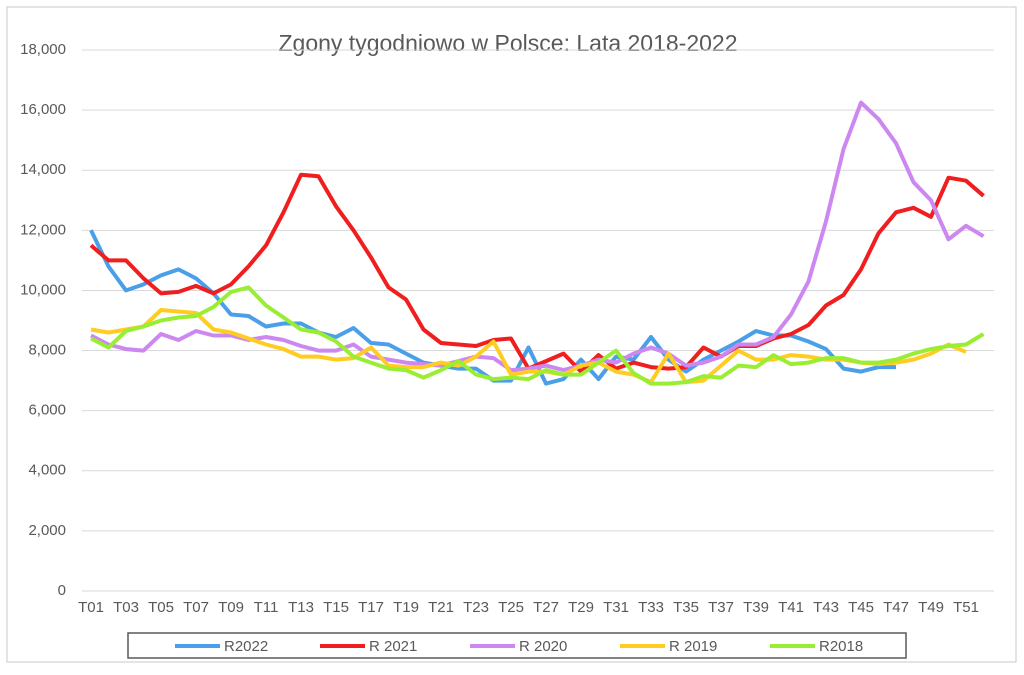 The image size is (1024, 675). Describe the element at coordinates (546, 607) in the screenshot. I see `x-tick-label: T27` at that location.